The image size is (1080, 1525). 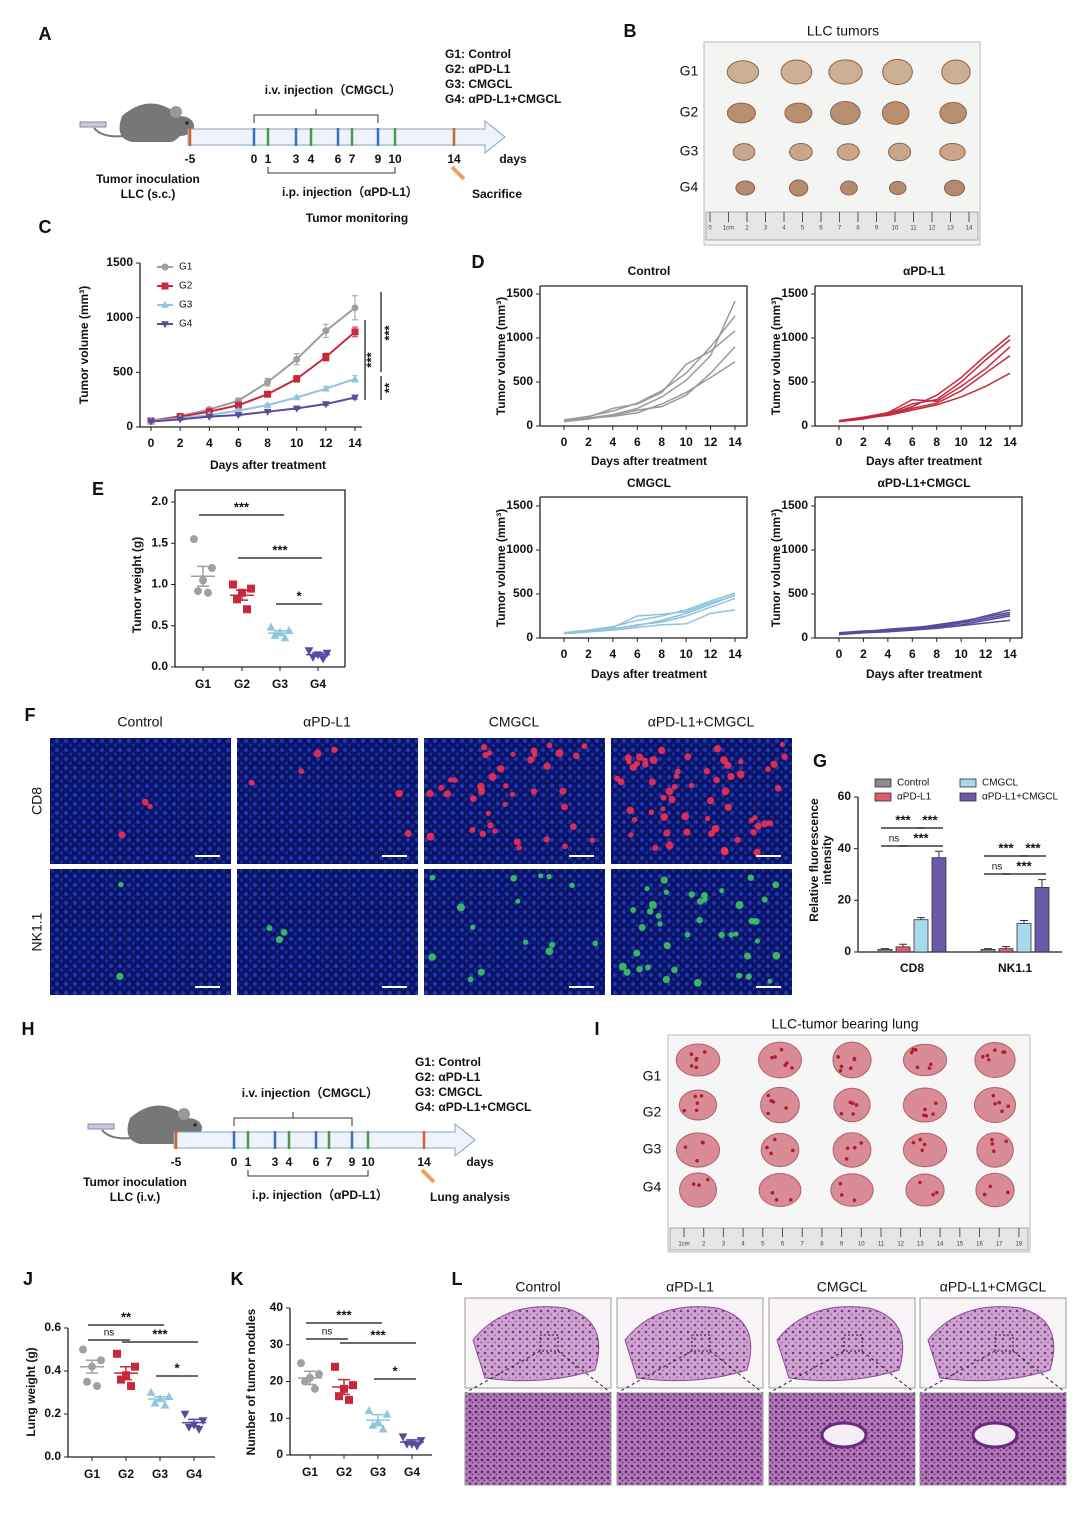 What do you see at coordinates (842, 226) in the screenshot?
I see `ruler` at bounding box center [842, 226].